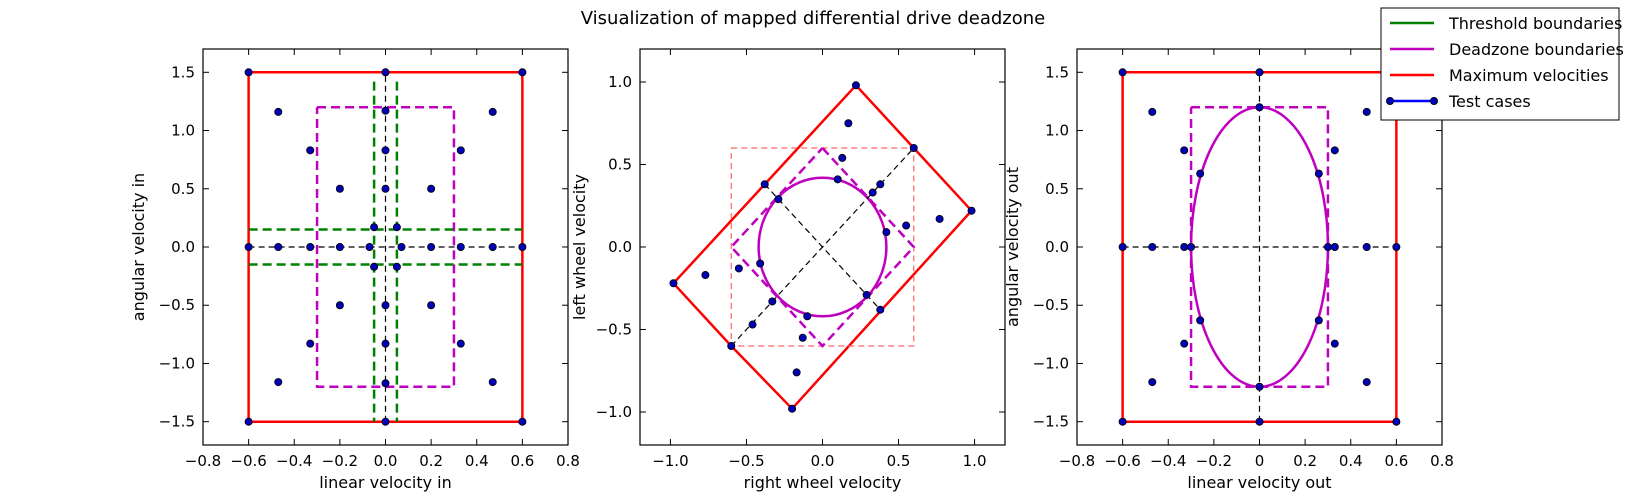 This screenshot has width=1626, height=500. Describe the element at coordinates (386, 461) in the screenshot. I see `x-tick-label: 0.0` at that location.